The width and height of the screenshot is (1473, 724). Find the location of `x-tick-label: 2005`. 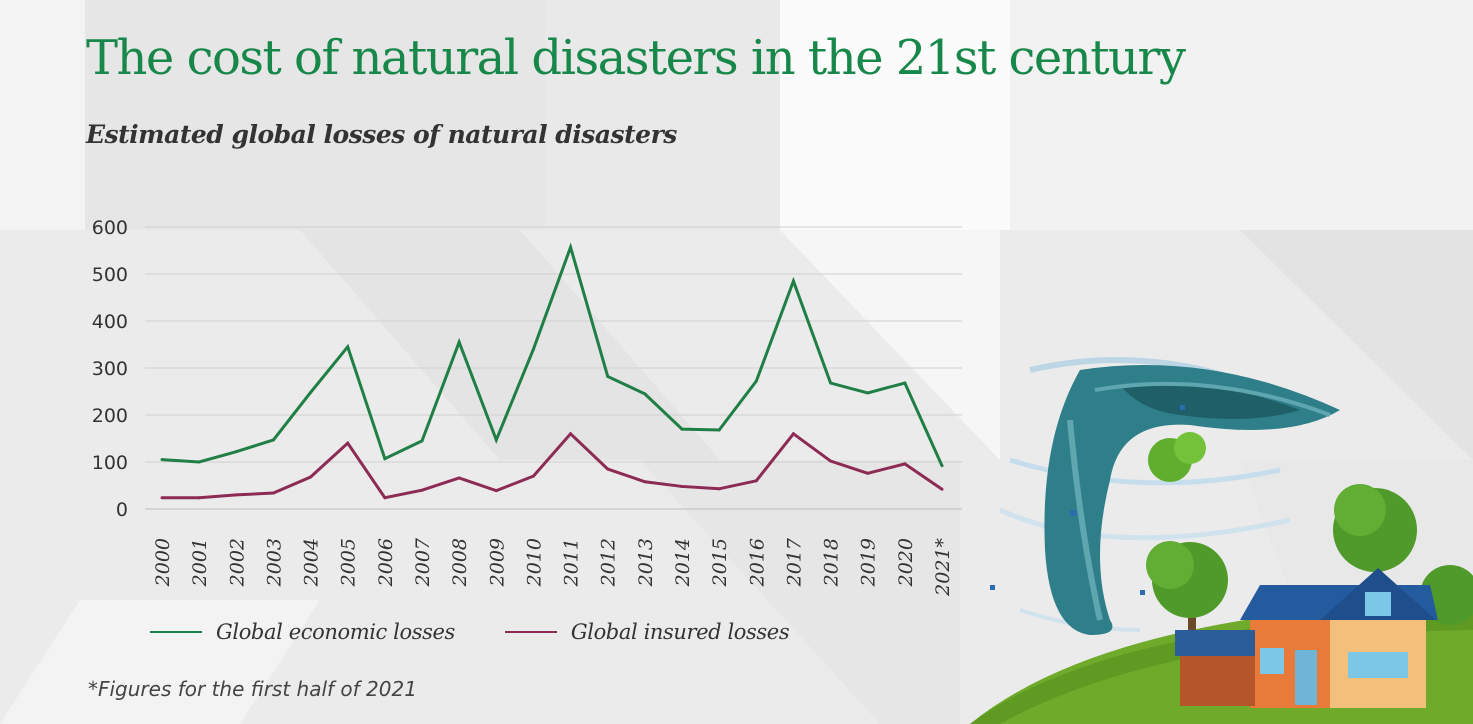

x-tick-label: 2005 is located at coordinates (349, 562).